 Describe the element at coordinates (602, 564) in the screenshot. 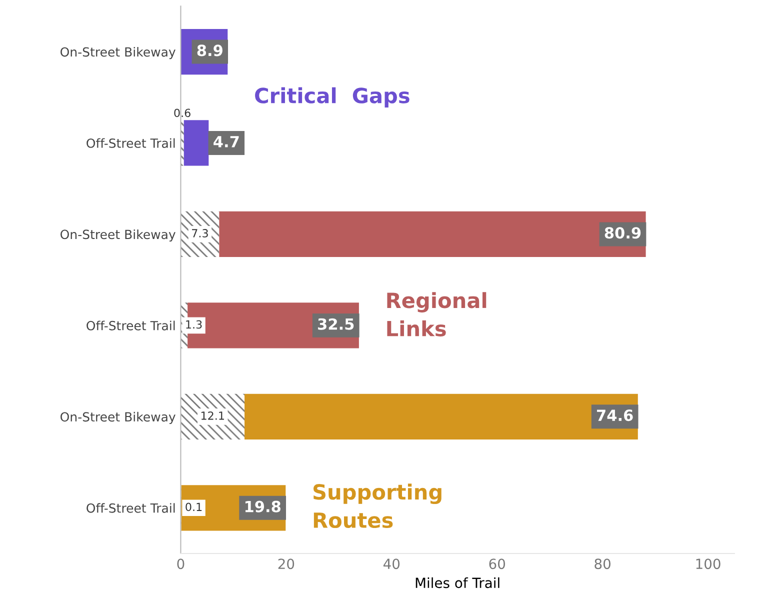

I see `x-tick-label: 80` at that location.